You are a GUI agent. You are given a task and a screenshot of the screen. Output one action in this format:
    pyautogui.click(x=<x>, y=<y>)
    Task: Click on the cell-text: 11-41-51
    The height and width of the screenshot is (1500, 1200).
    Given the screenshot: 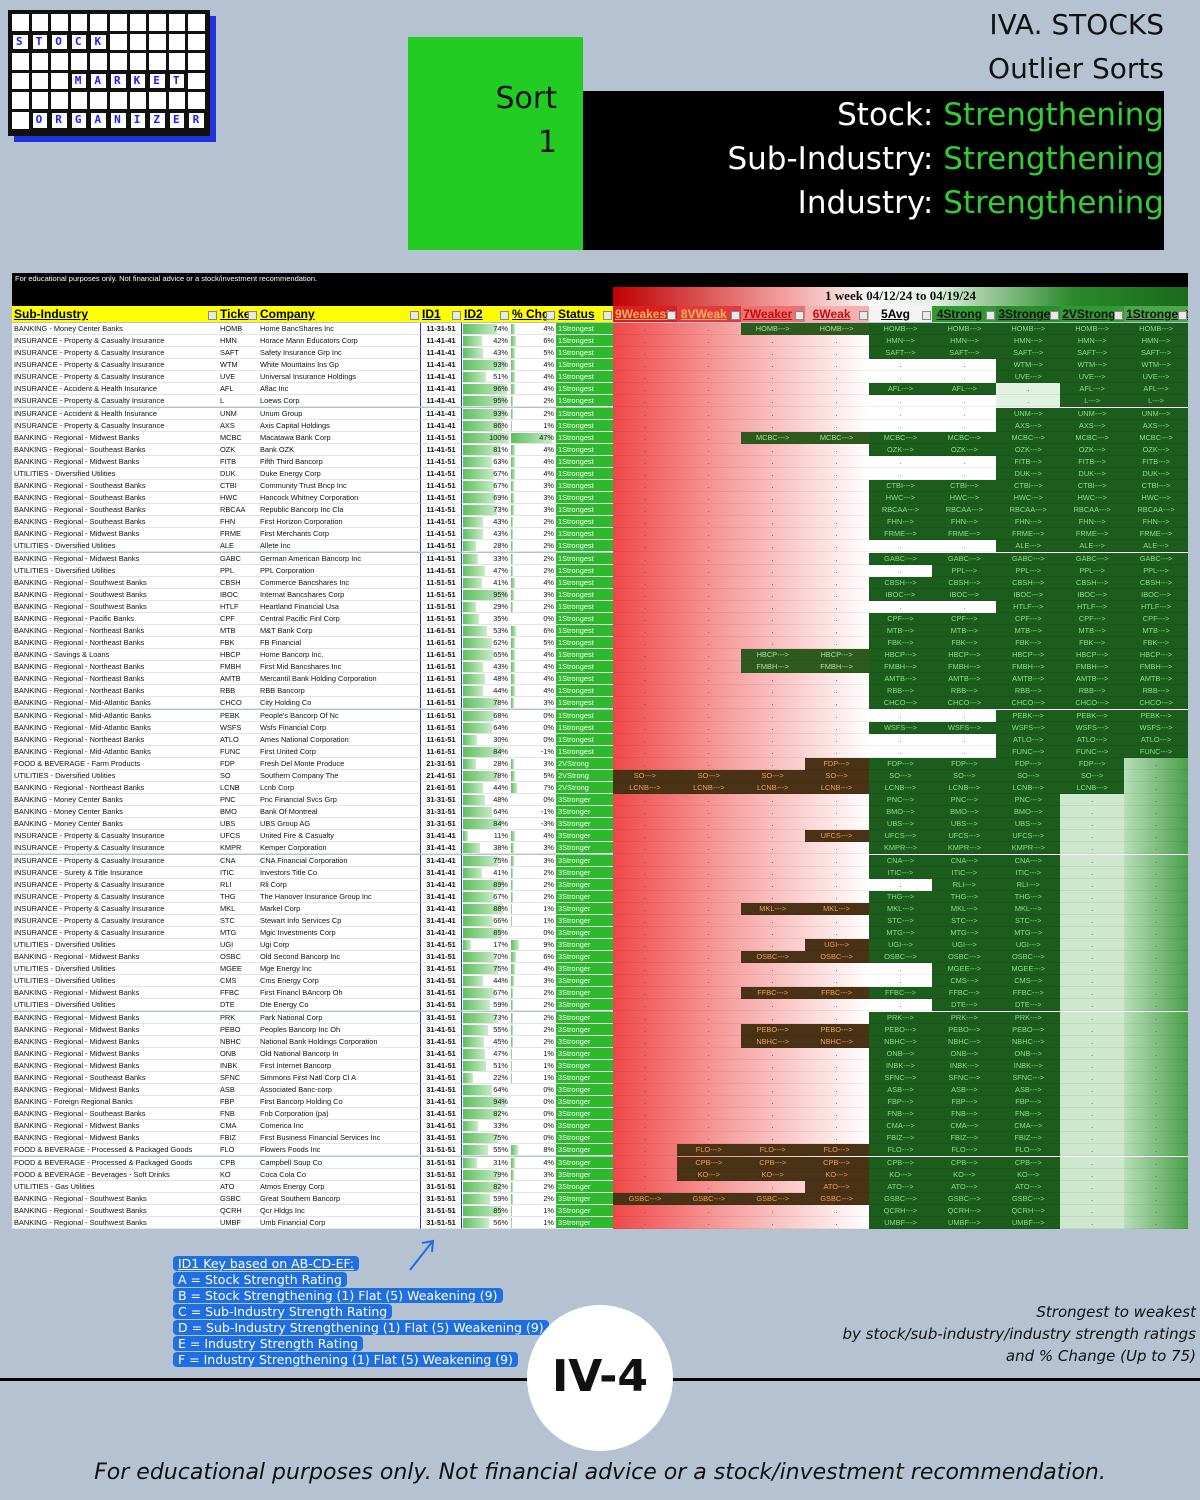 What is the action you would take?
    pyautogui.click(x=441, y=461)
    